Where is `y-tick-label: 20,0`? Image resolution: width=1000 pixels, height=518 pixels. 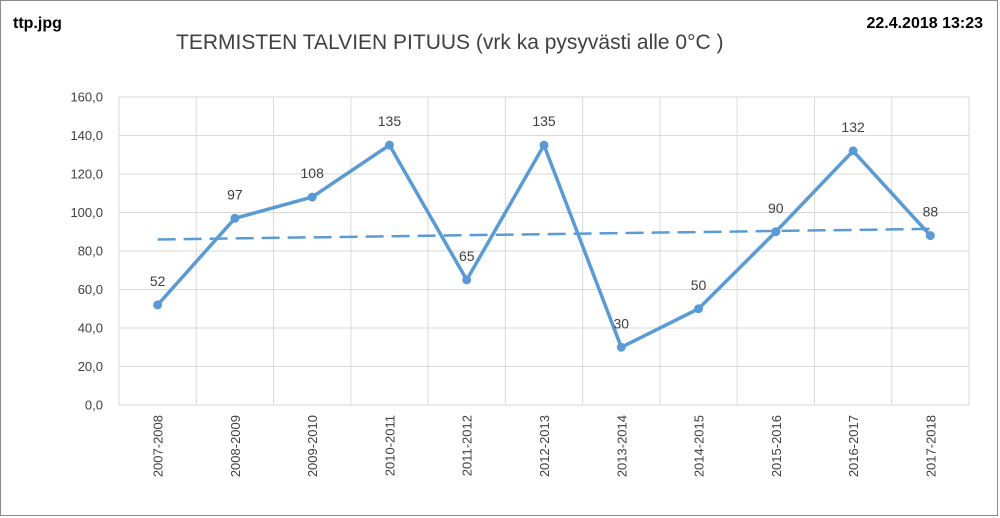
y-tick-label: 20,0 is located at coordinates (90, 366).